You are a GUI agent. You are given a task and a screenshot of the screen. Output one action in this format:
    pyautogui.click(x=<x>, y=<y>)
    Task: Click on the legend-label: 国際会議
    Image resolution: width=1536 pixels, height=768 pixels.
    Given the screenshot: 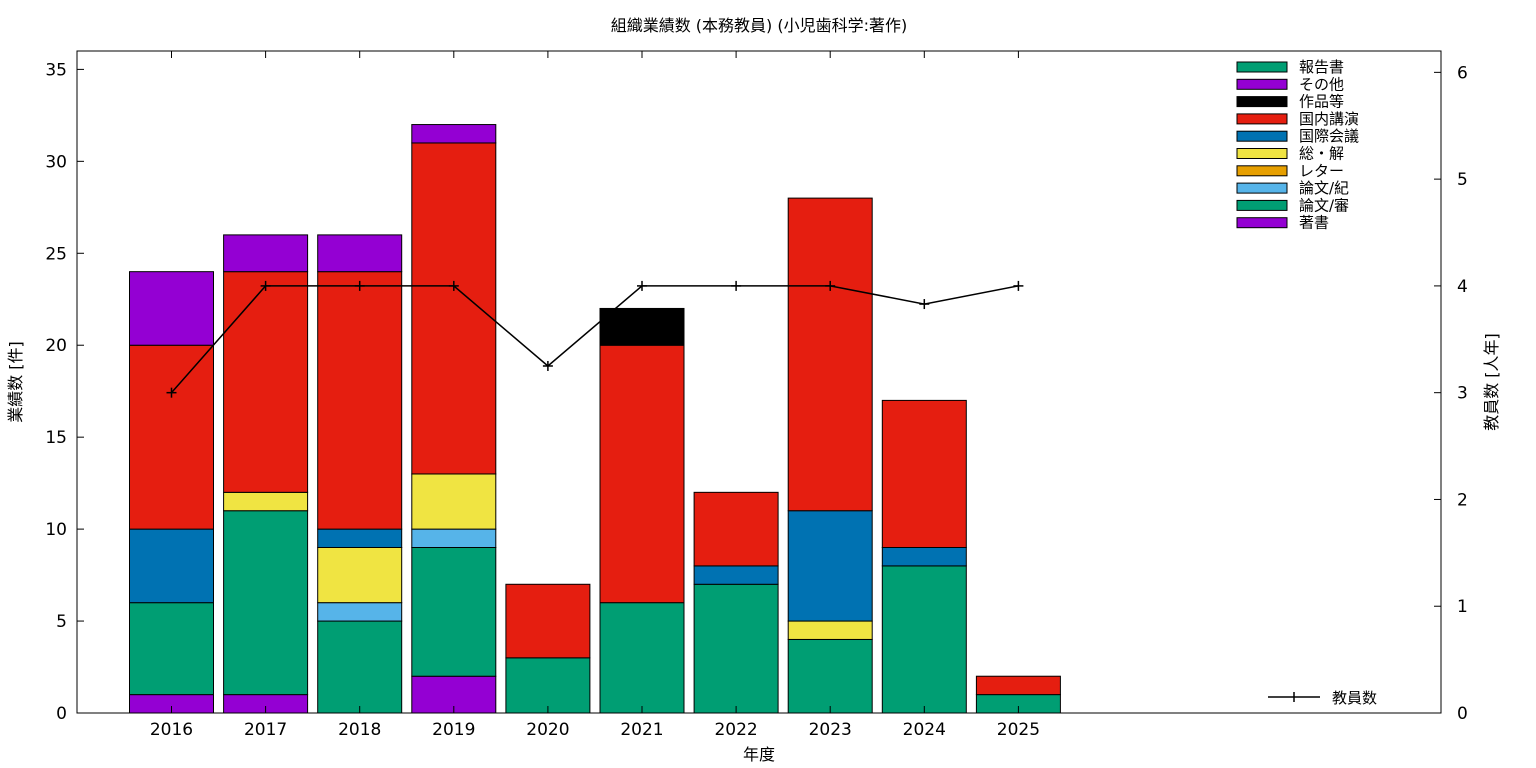 What is the action you would take?
    pyautogui.click(x=1329, y=136)
    